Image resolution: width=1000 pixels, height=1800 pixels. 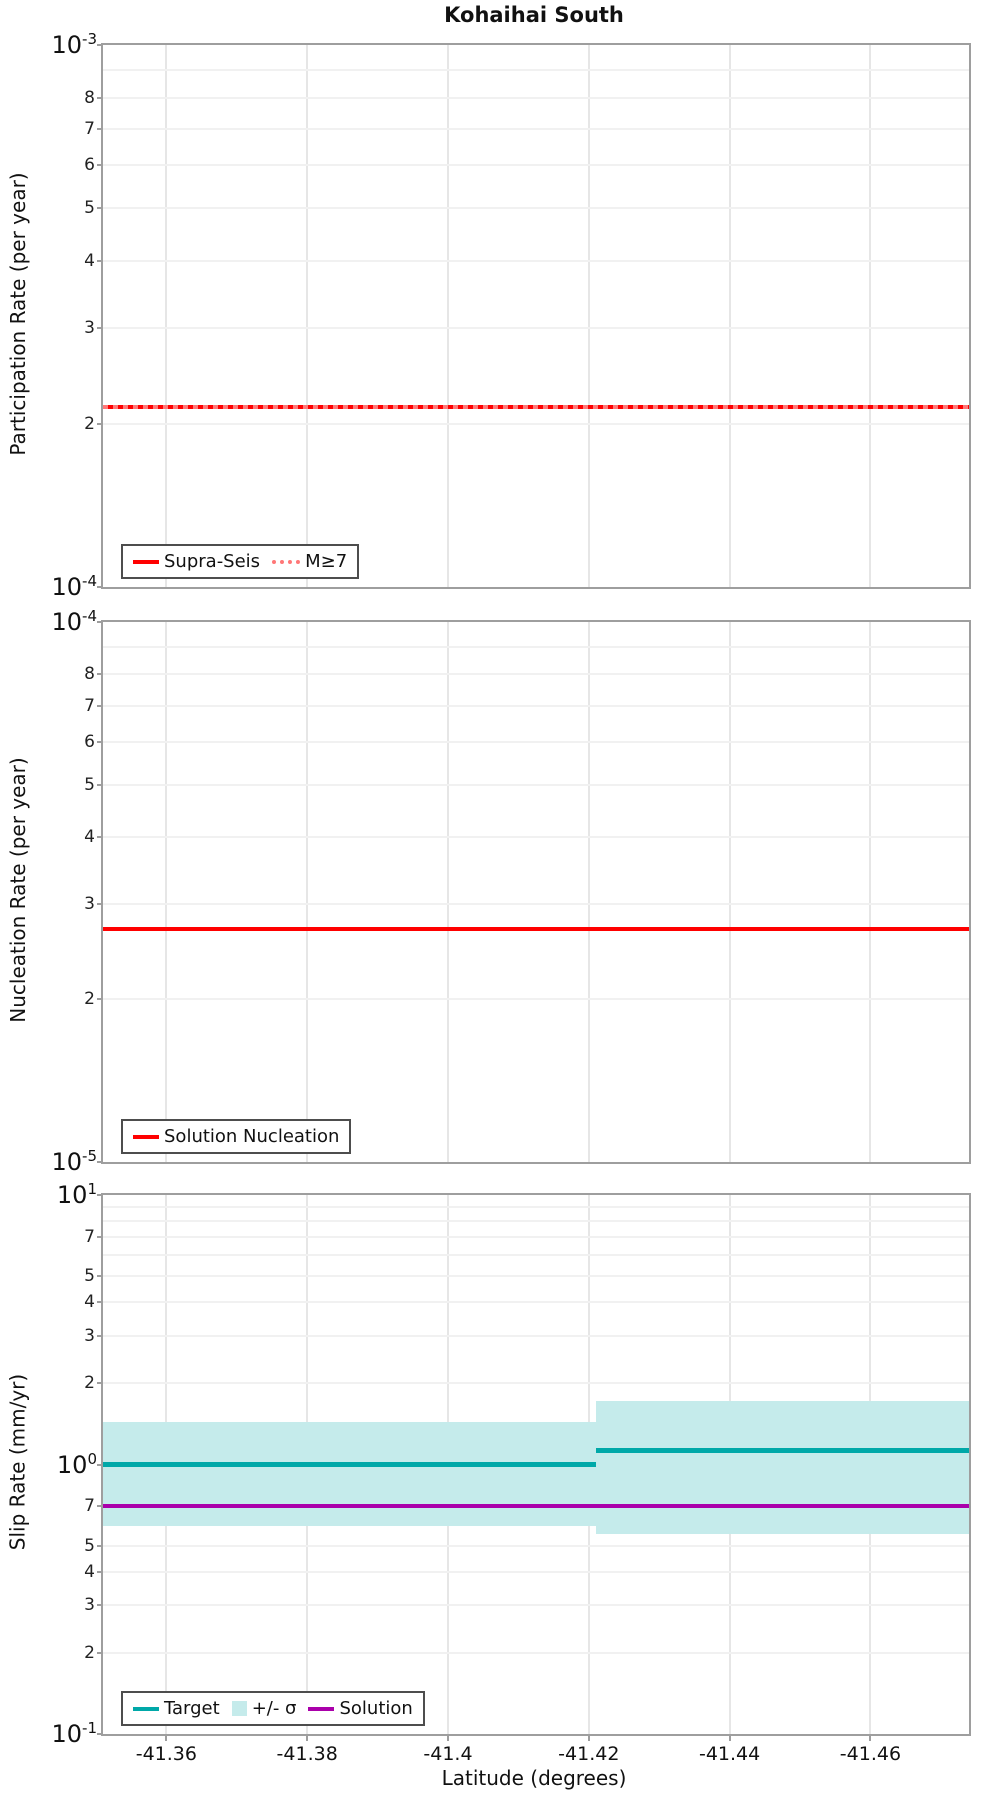 I want to click on x-tick-label: -41.44, so click(x=729, y=1754).